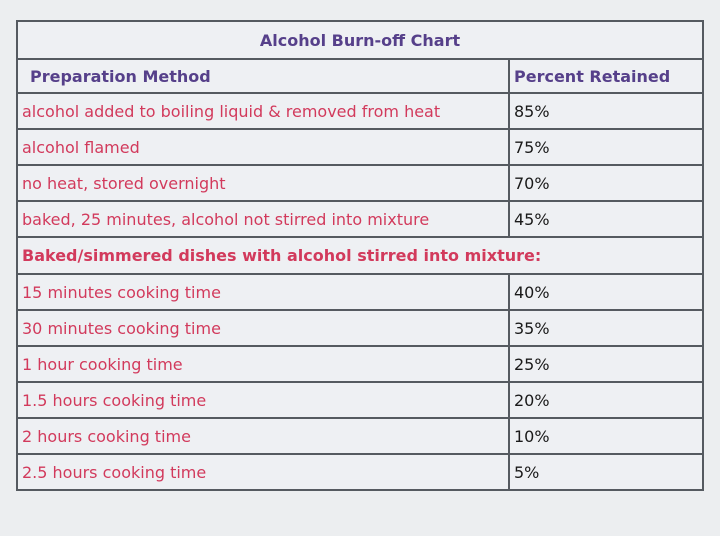 The width and height of the screenshot is (720, 536). Describe the element at coordinates (606, 436) in the screenshot. I see `percent-cell: 10%` at that location.